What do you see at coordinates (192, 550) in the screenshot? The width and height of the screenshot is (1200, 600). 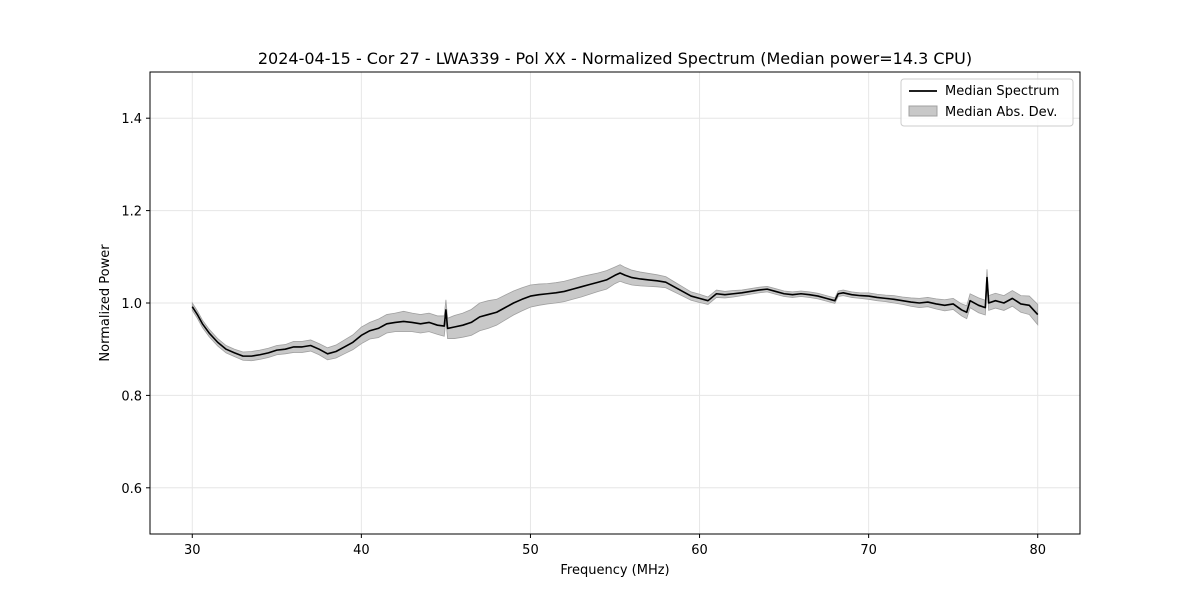 I see `x-tick-label: 30` at bounding box center [192, 550].